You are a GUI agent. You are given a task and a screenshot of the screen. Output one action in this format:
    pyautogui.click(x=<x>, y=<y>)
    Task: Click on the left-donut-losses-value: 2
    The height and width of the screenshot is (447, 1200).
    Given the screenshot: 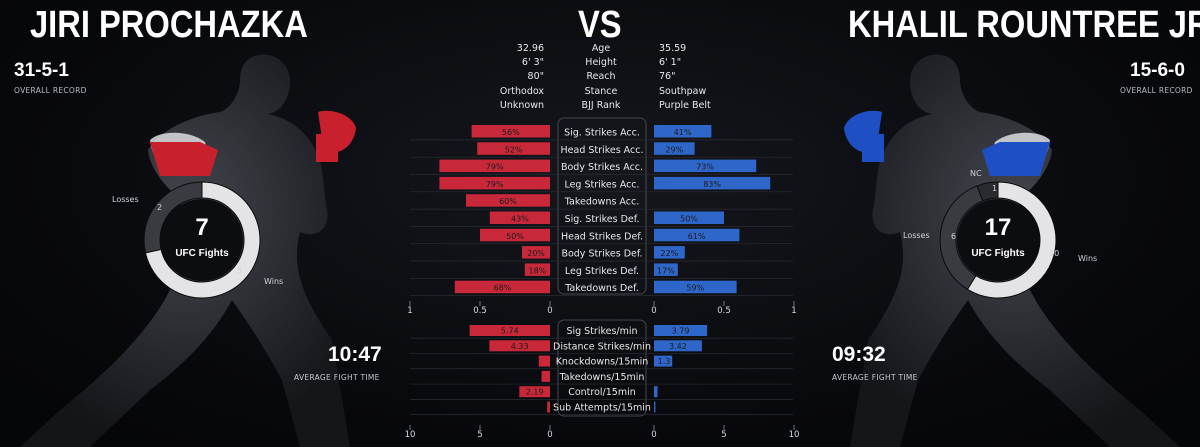 What is the action you would take?
    pyautogui.click(x=160, y=207)
    